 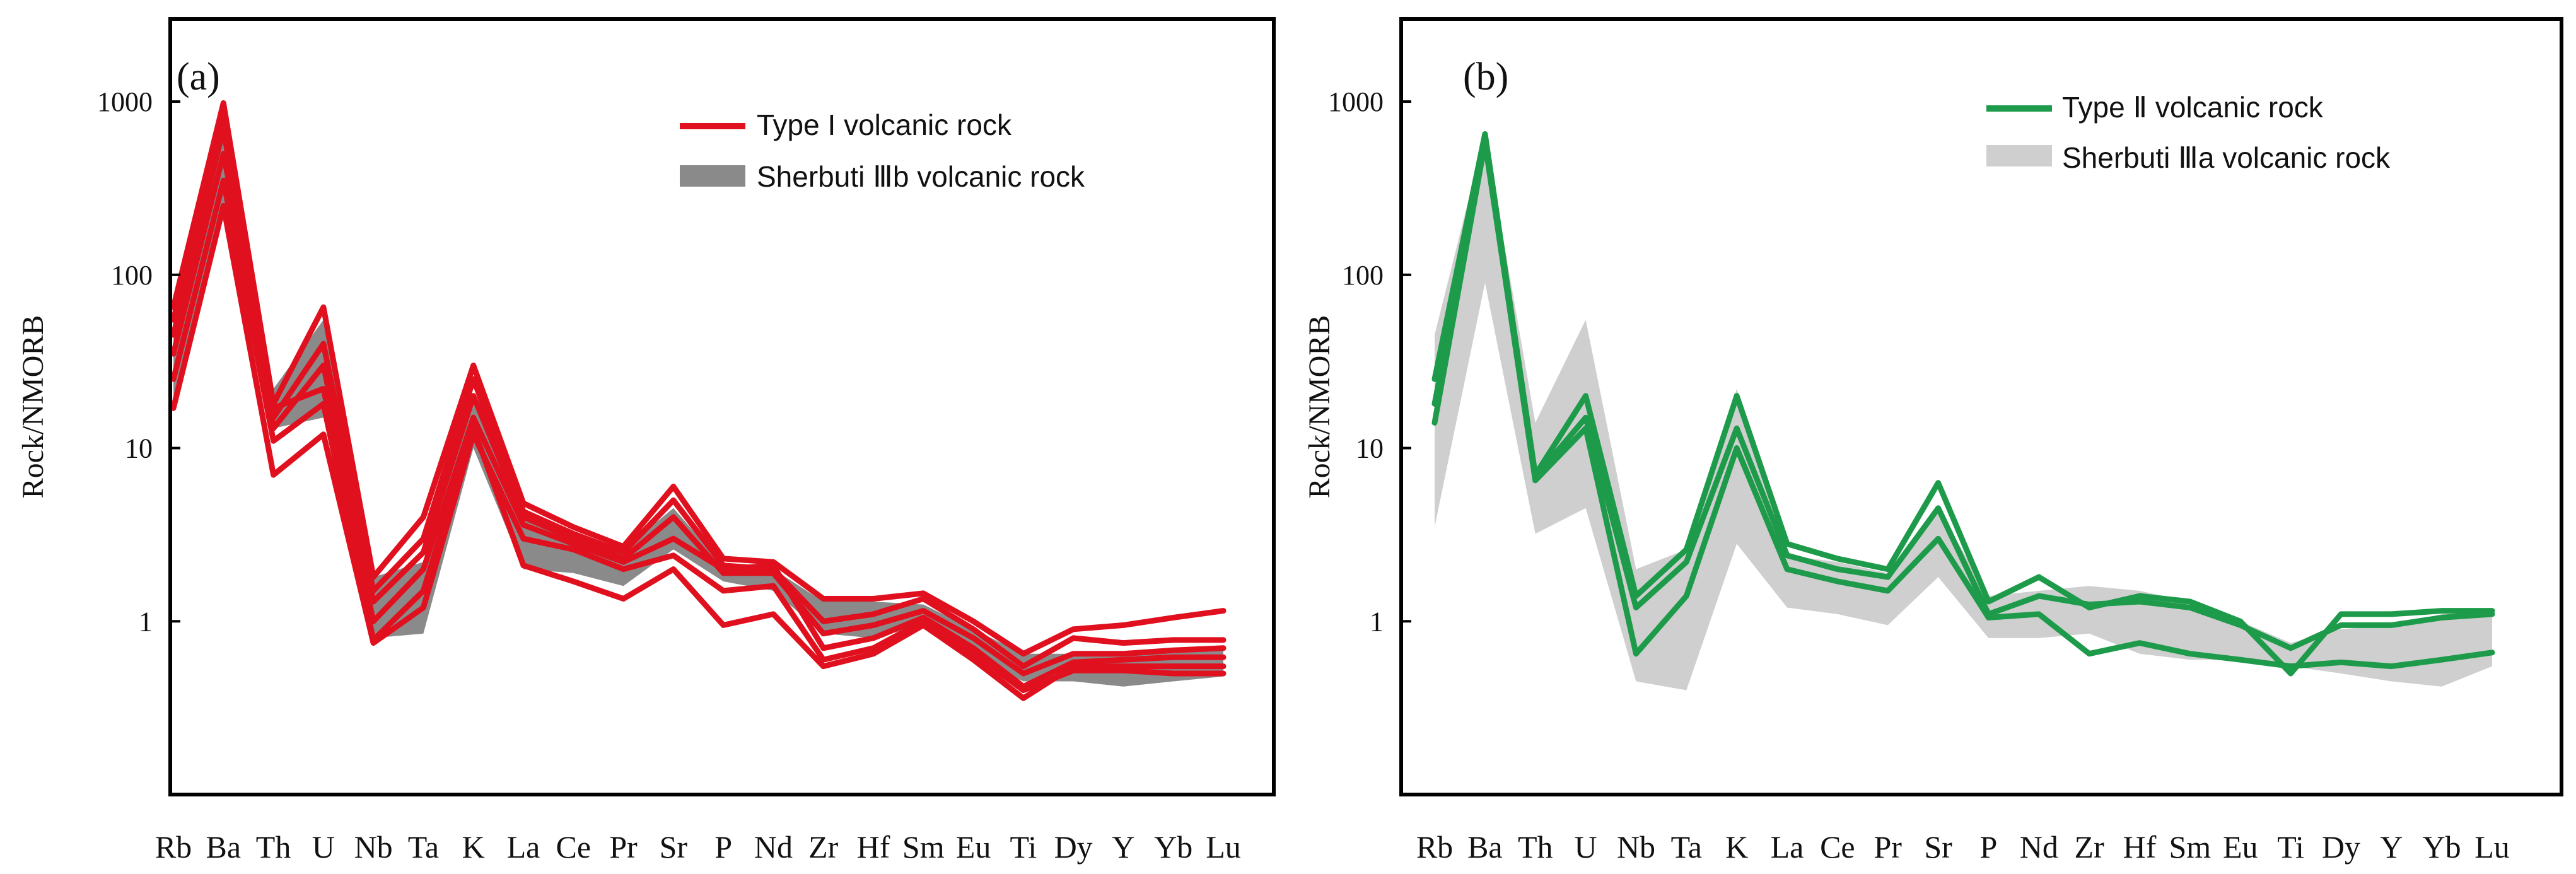 What do you see at coordinates (1788, 847) in the screenshot?
I see `panel-b-x-tick-label-la: La` at bounding box center [1788, 847].